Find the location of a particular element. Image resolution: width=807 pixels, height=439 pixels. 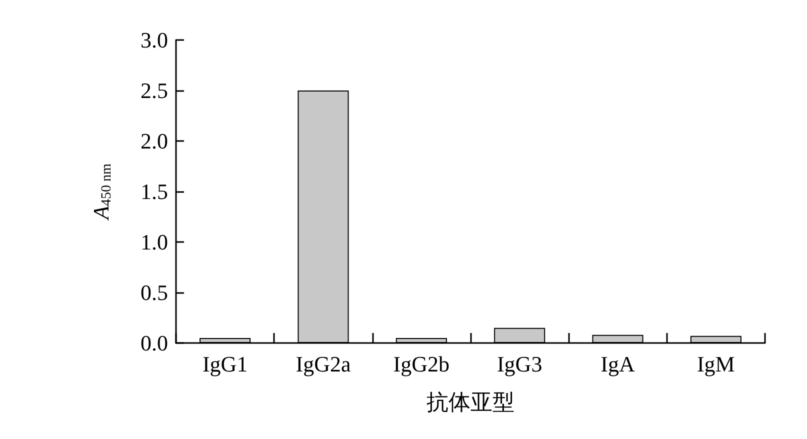

y-tick-label: 3.0 is located at coordinates (154, 40).